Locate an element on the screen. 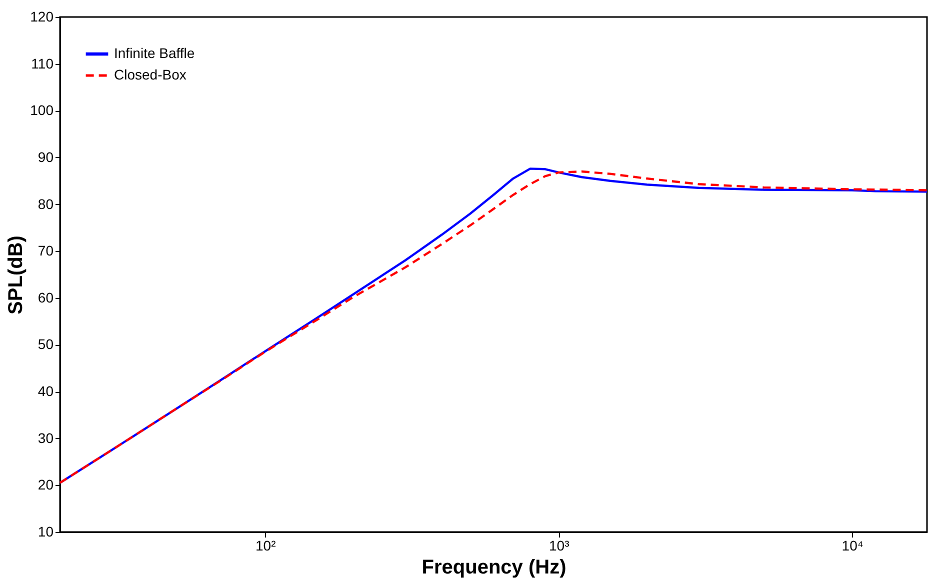 This screenshot has height=582, width=939. y-tick-label: 100 is located at coordinates (42, 110).